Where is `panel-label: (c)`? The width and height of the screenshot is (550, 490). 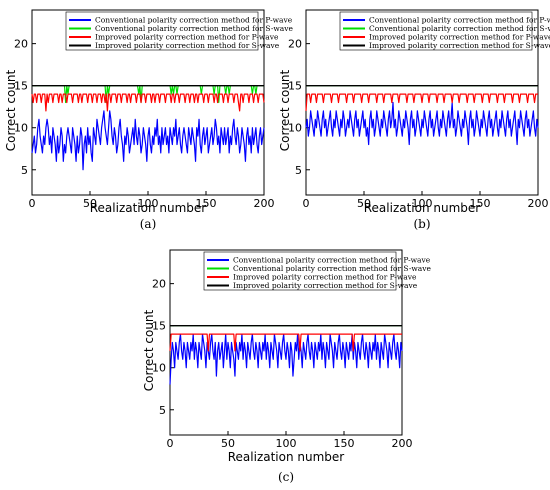
panel-label: (c) is located at coordinates (286, 477).